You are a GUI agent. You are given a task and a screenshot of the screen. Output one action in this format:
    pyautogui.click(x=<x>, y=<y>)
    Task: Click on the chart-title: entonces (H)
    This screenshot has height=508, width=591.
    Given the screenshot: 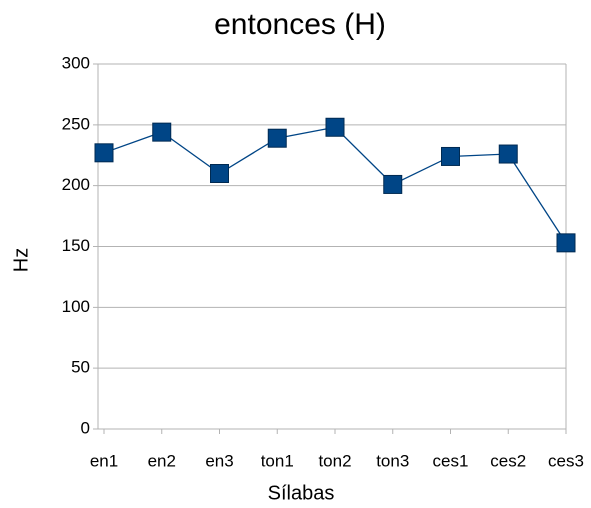 What is the action you would take?
    pyautogui.click(x=300, y=24)
    